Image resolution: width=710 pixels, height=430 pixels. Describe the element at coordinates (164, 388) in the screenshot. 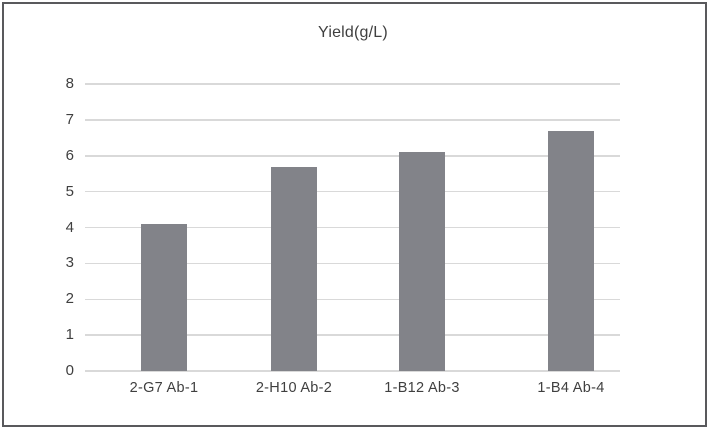

I see `x-category-label: 2-G7 Ab-1` at that location.